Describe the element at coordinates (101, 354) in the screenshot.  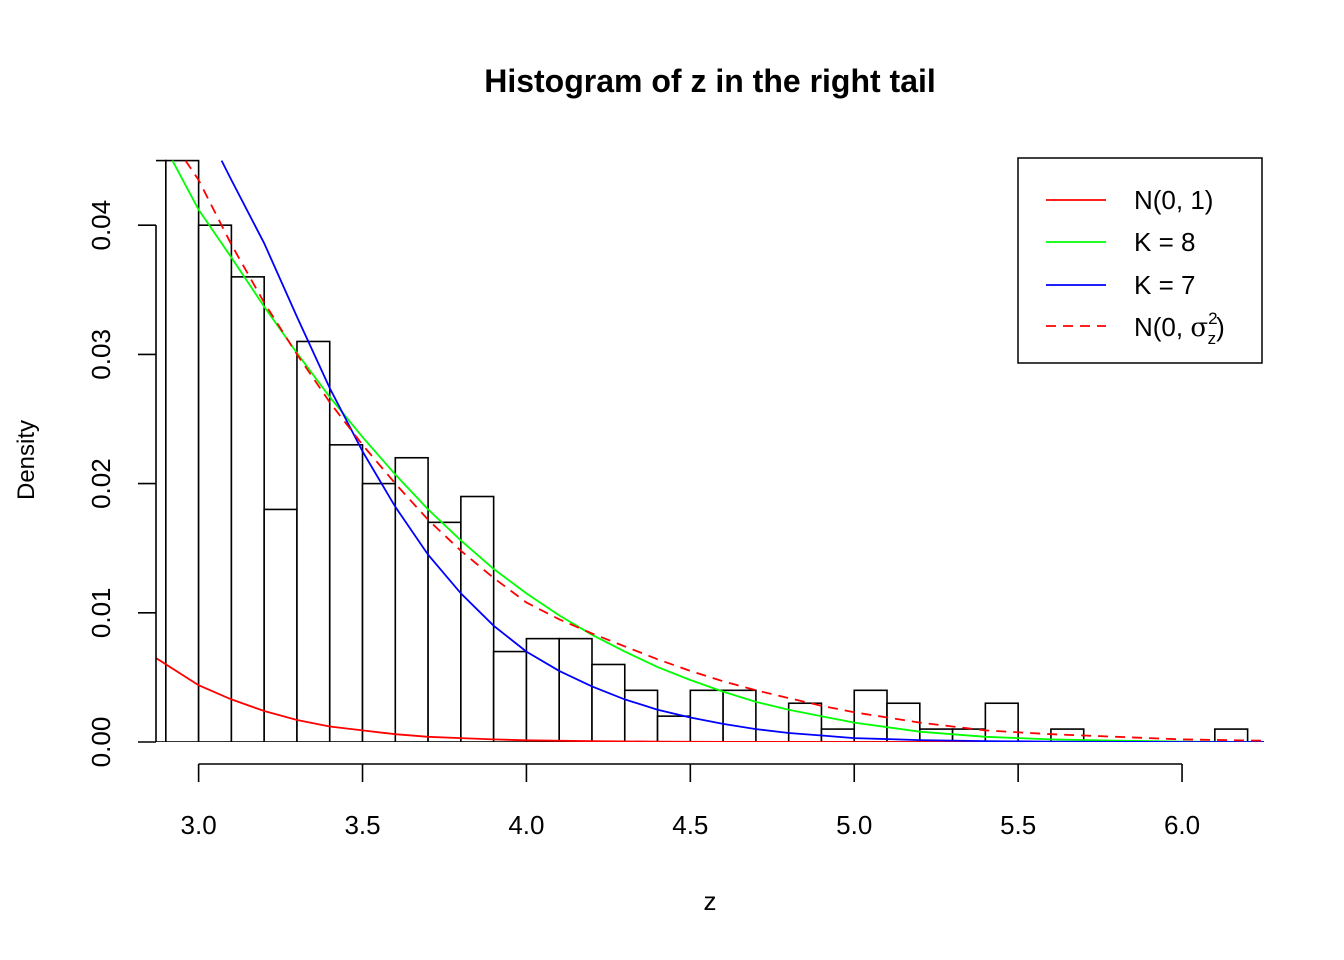
I see `y-tick-label-3: 0.03` at that location.